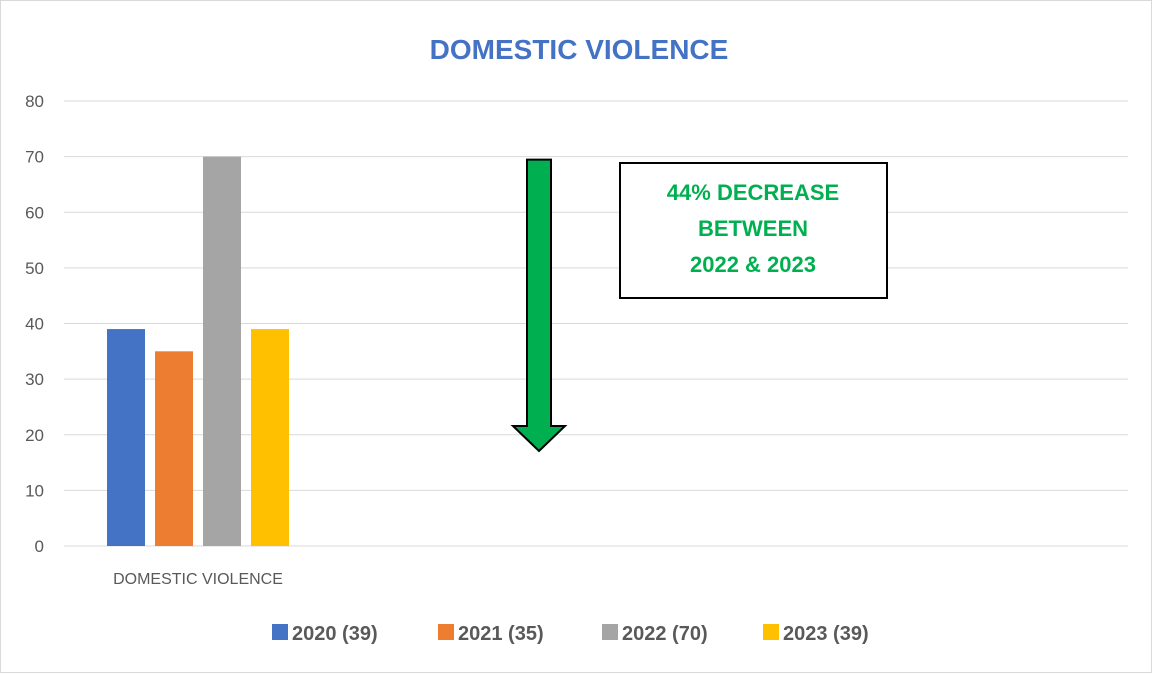  Describe the element at coordinates (34, 101) in the screenshot. I see `y-tick-label: 80` at that location.